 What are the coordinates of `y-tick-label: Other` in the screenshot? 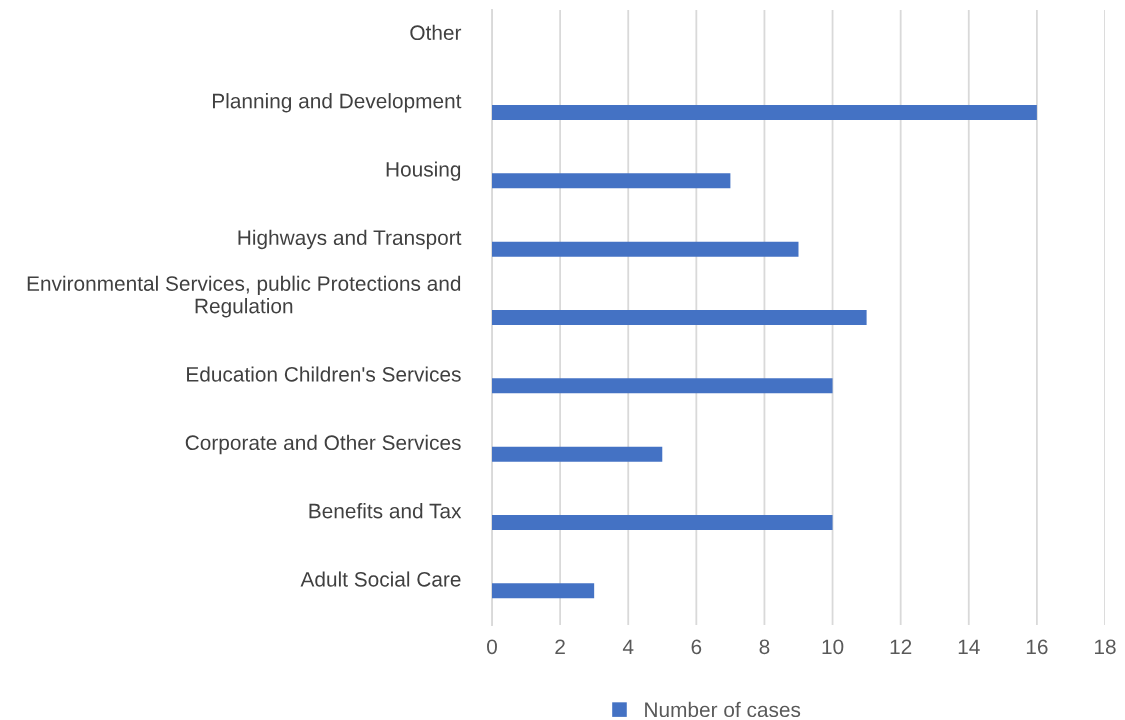 It's located at (436, 32).